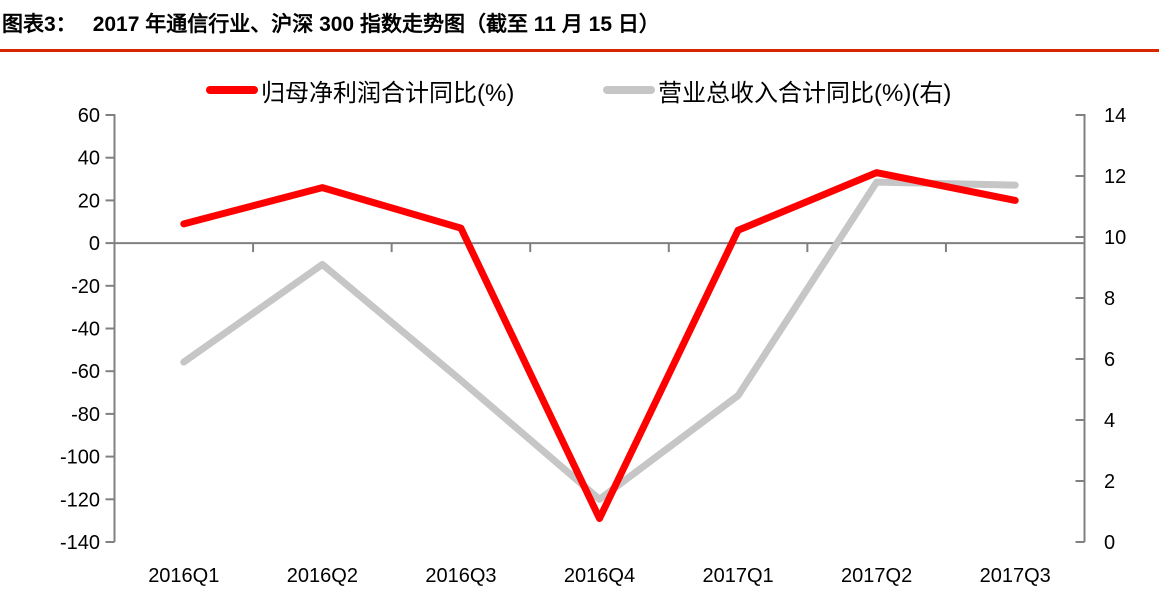 Image resolution: width=1159 pixels, height=602 pixels. I want to click on right-axis-tick-label: 2, so click(1109, 482).